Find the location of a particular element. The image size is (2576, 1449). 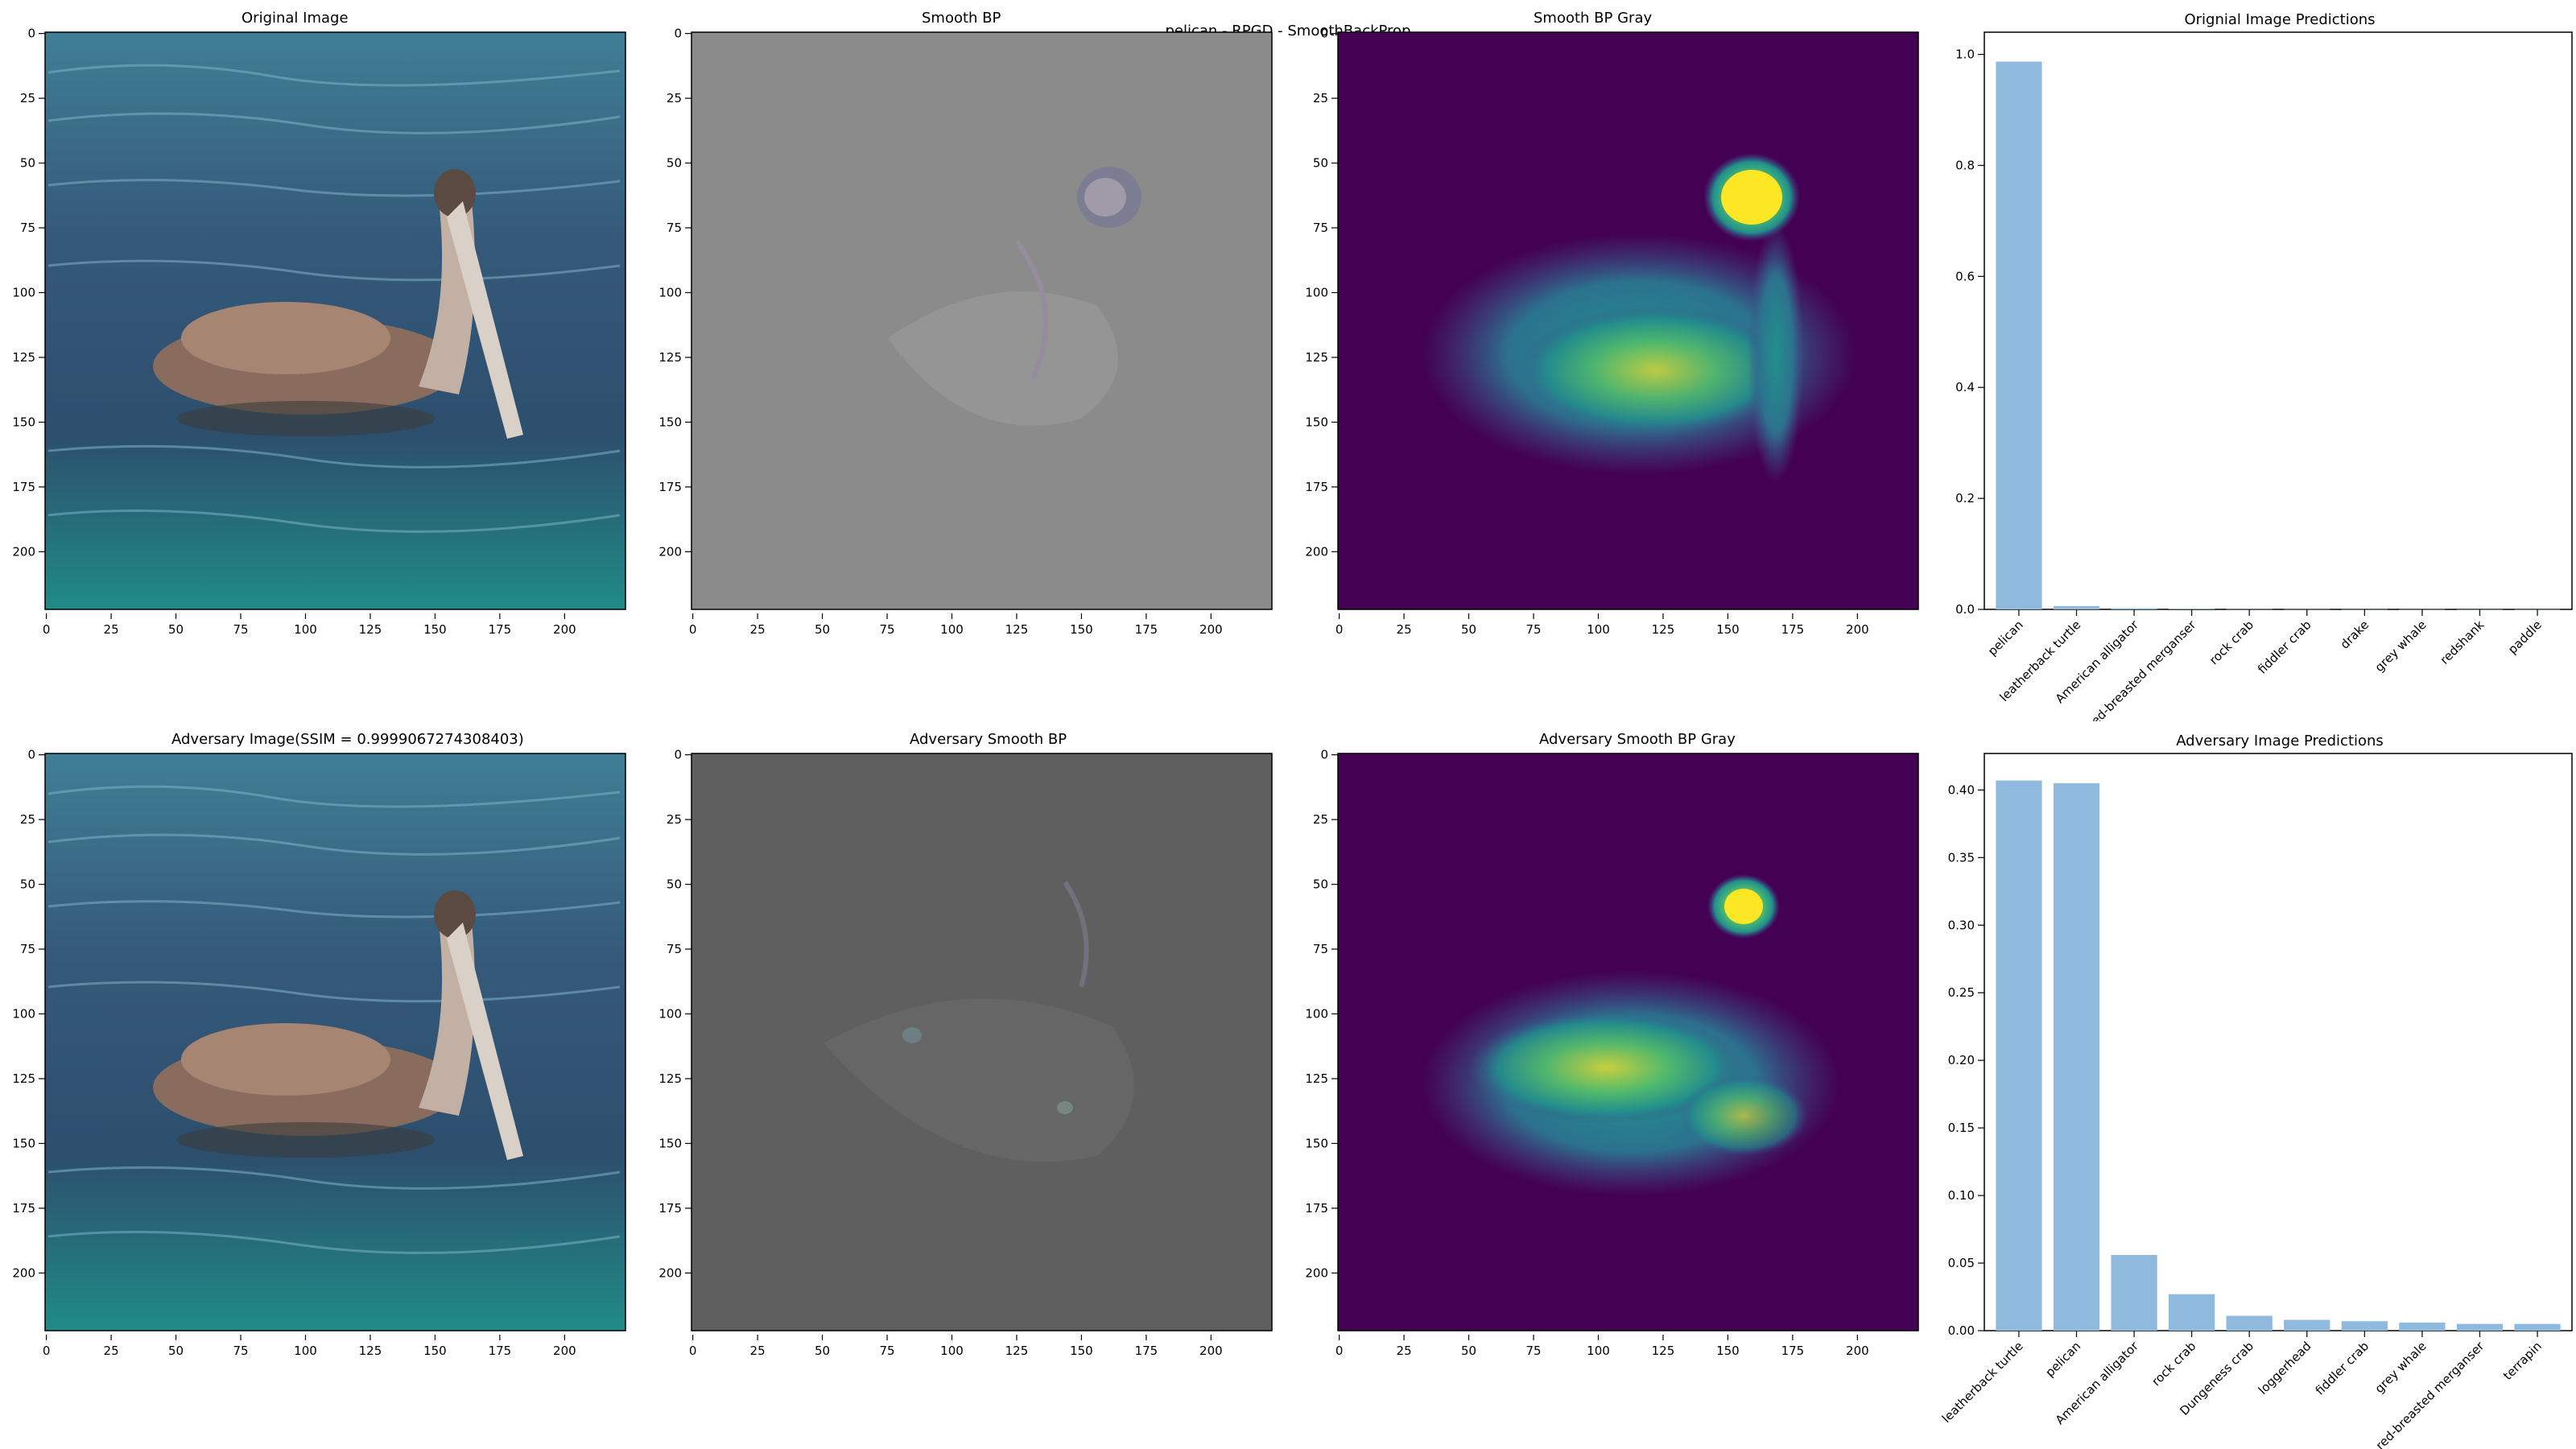

adversary-smooth-bp-texture is located at coordinates (979, 1021).